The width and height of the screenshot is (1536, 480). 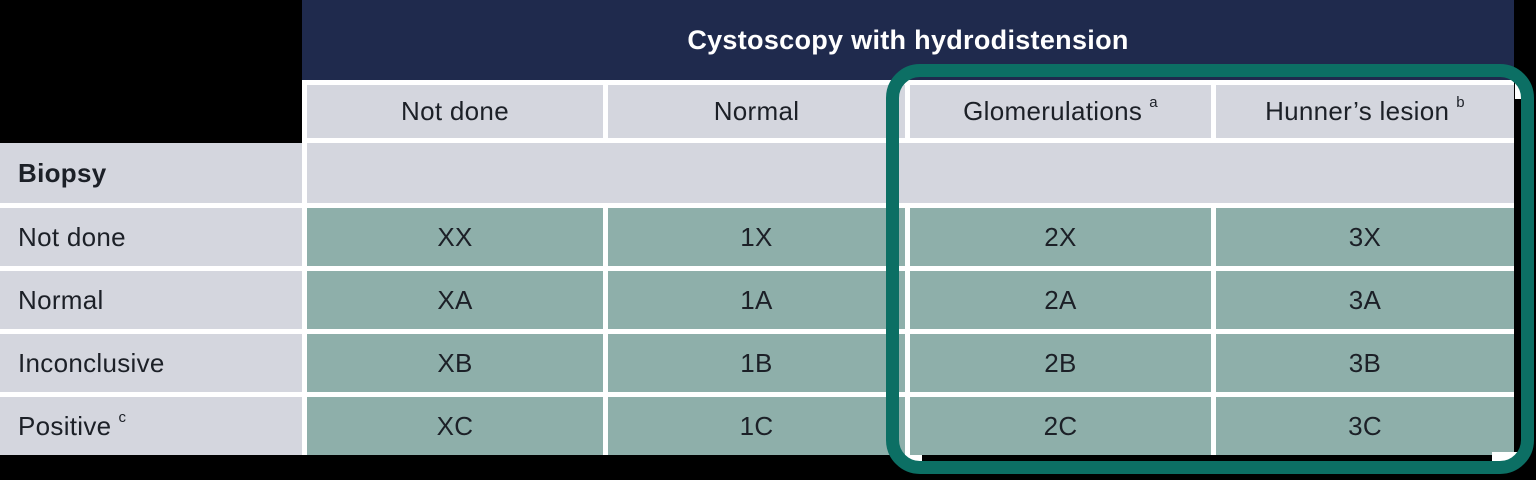 I want to click on cell-r3-c1: 1C, so click(x=756, y=426).